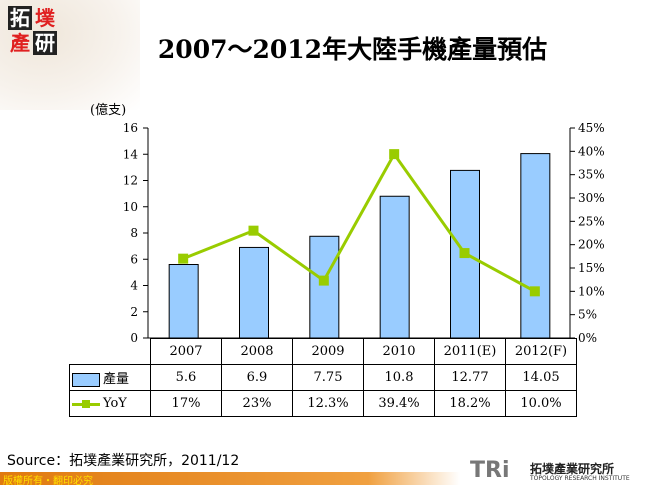 The width and height of the screenshot is (650, 487). I want to click on logo-char: 研, so click(45, 43).